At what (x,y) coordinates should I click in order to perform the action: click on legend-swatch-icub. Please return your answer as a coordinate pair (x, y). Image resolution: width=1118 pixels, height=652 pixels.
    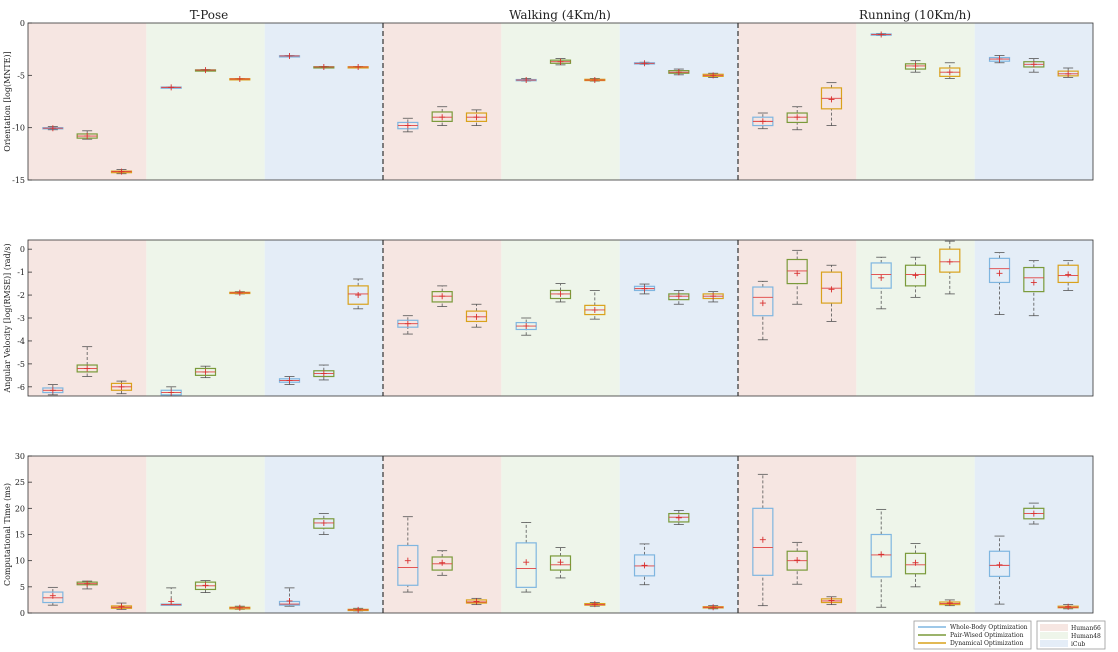
    Looking at the image, I should click on (1054, 643).